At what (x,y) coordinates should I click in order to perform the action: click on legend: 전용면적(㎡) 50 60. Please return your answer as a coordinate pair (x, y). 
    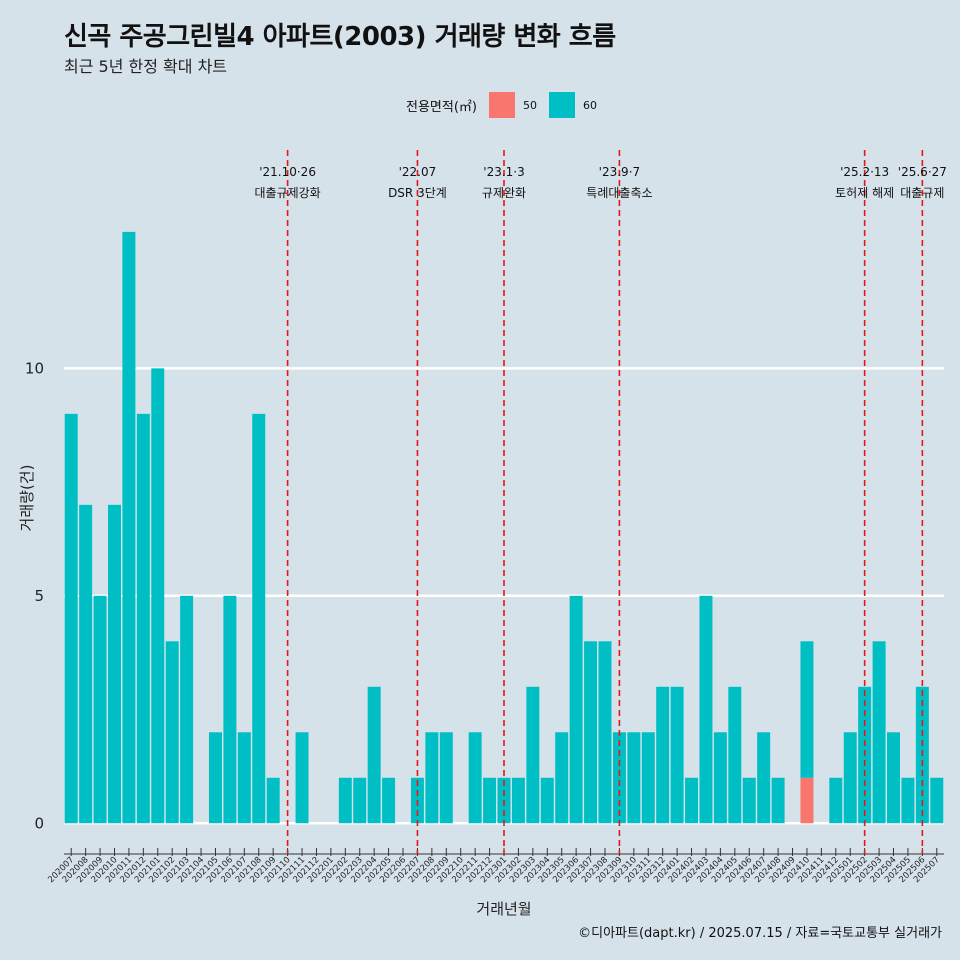
    Looking at the image, I should click on (501, 105).